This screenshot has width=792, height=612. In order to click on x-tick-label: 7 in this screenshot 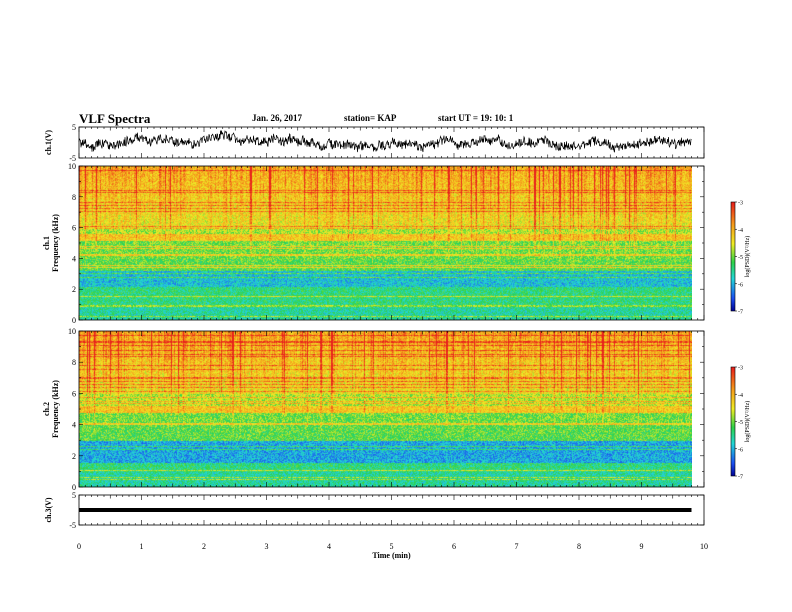, I will do `click(517, 546)`.